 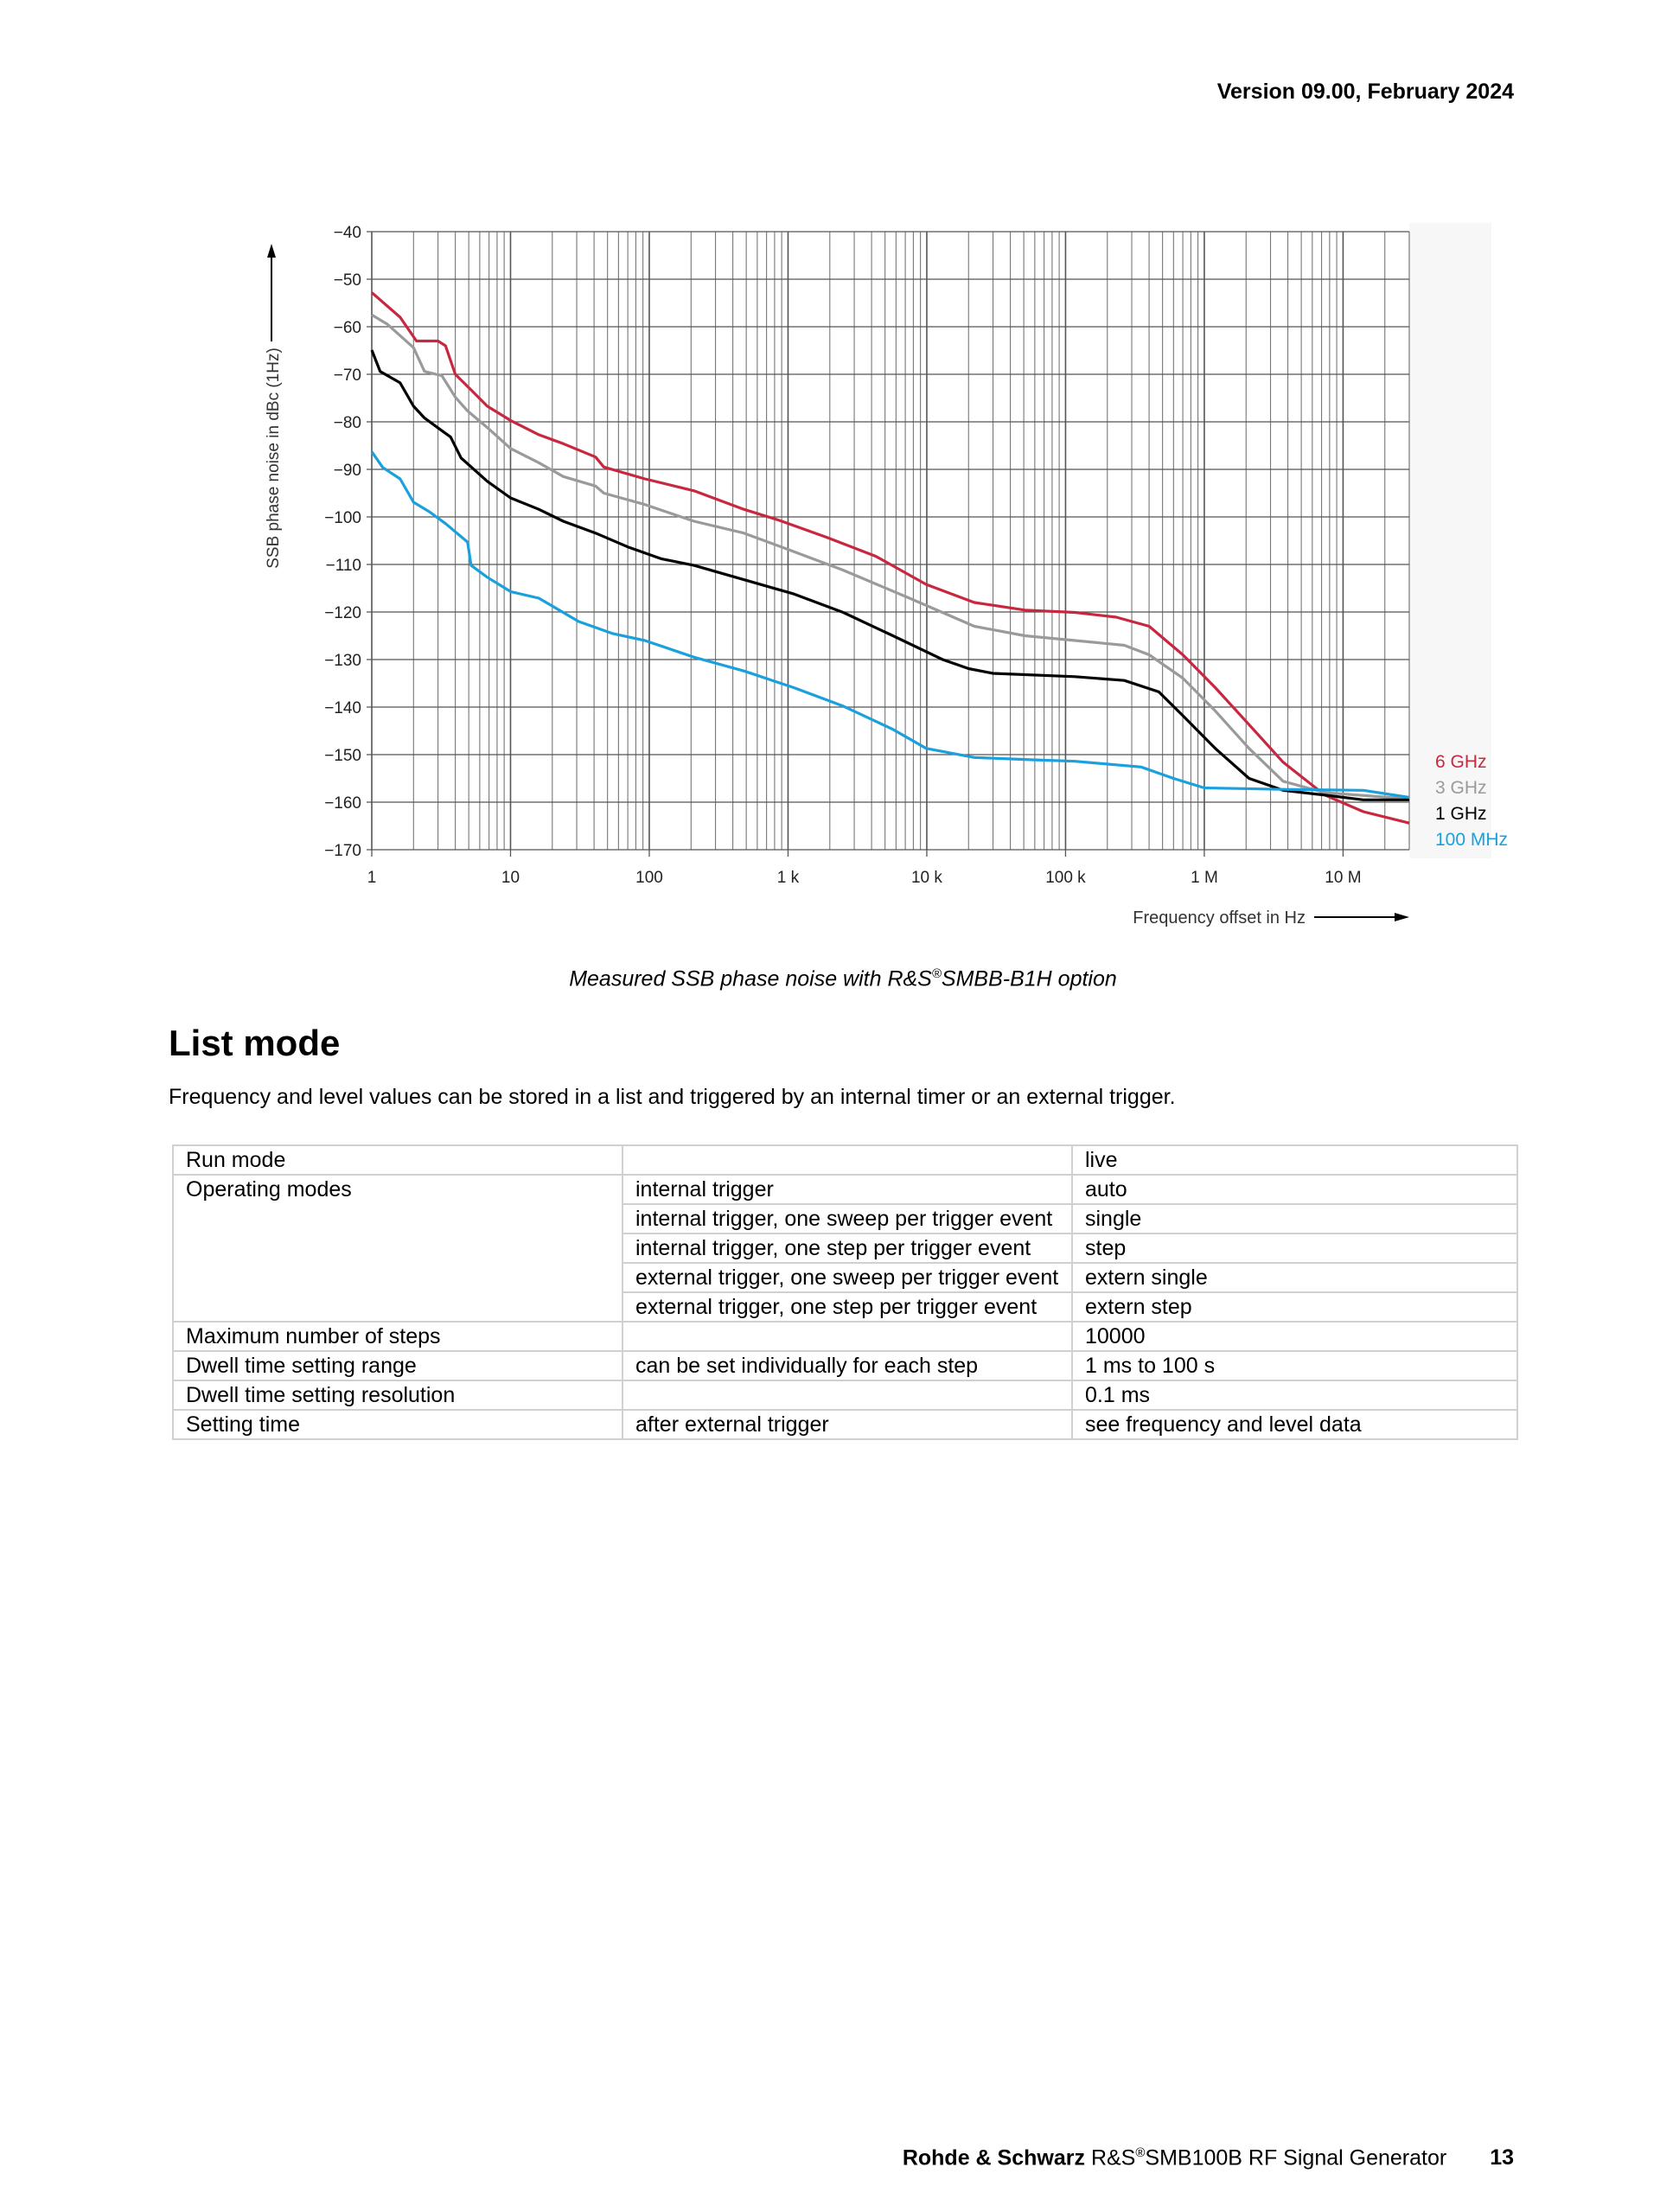 I want to click on y-tick-label: −70, so click(x=347, y=376).